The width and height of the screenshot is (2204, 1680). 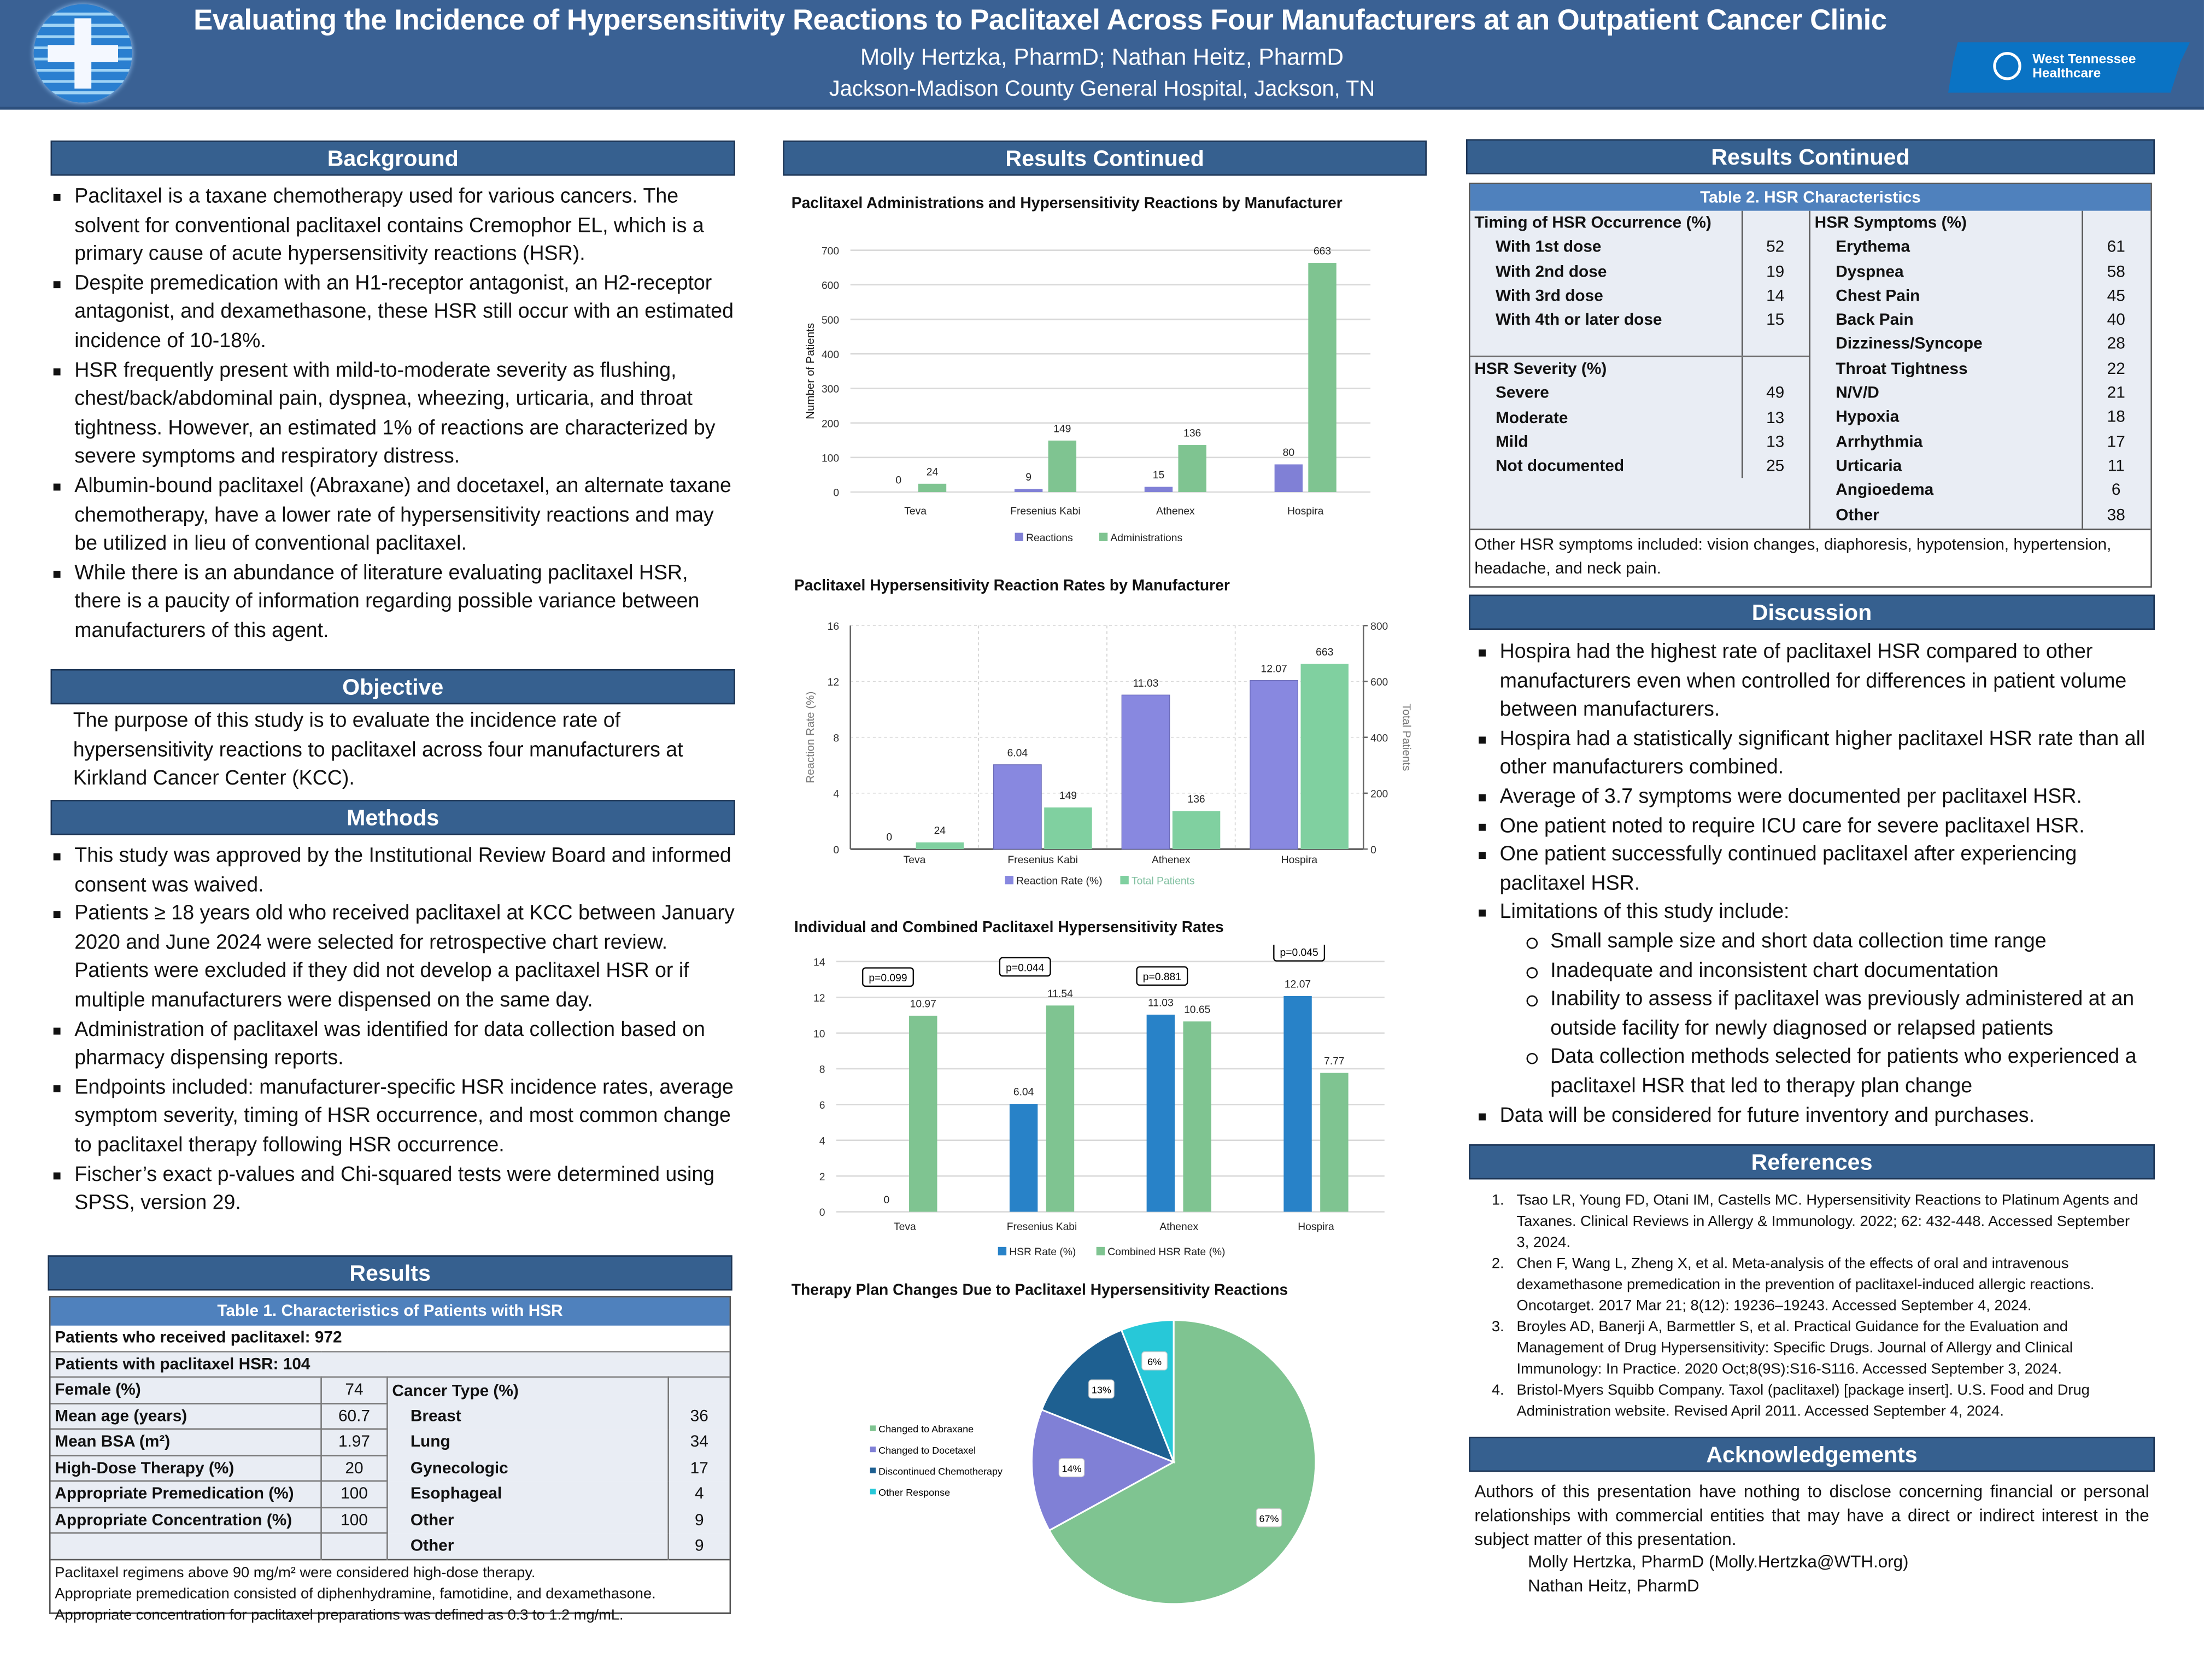 I want to click on table2-row: Mild 13, so click(x=1639, y=442).